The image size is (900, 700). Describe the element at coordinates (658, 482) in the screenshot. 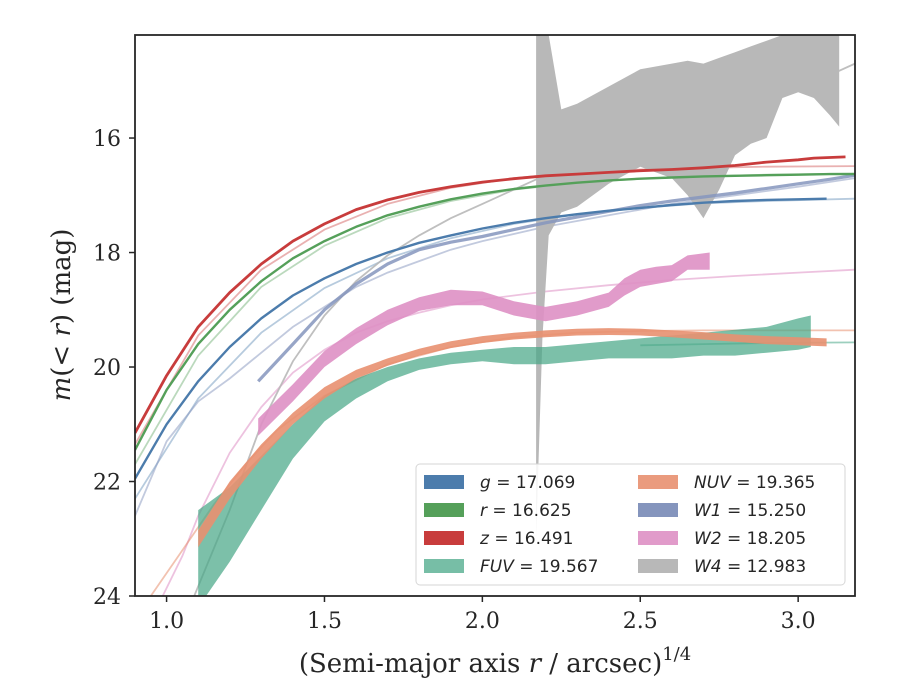

I see `legend-swatch-nuv` at that location.